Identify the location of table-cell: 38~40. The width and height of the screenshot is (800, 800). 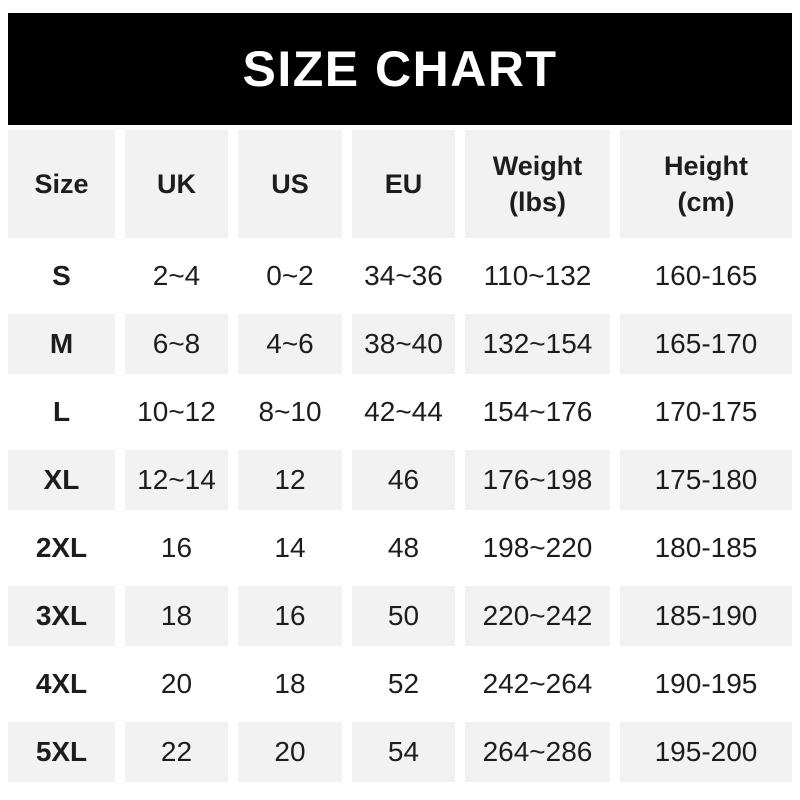
(403, 344).